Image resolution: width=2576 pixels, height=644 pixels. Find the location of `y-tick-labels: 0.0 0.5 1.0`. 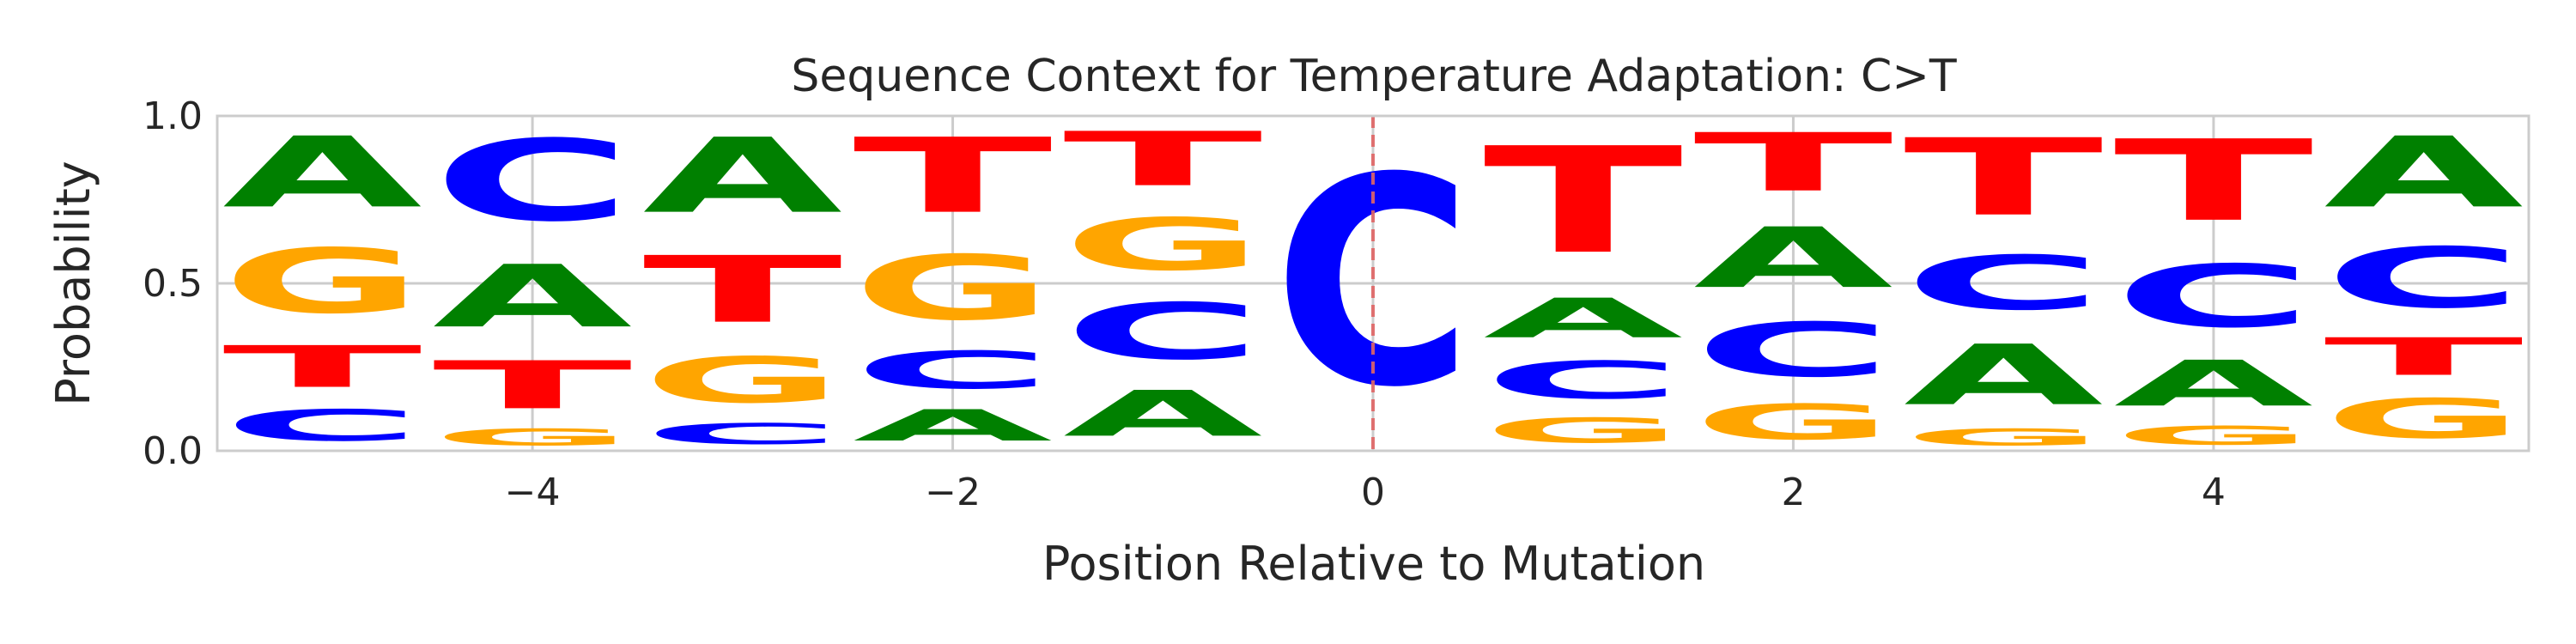

y-tick-labels: 0.0 0.5 1.0 is located at coordinates (173, 283).